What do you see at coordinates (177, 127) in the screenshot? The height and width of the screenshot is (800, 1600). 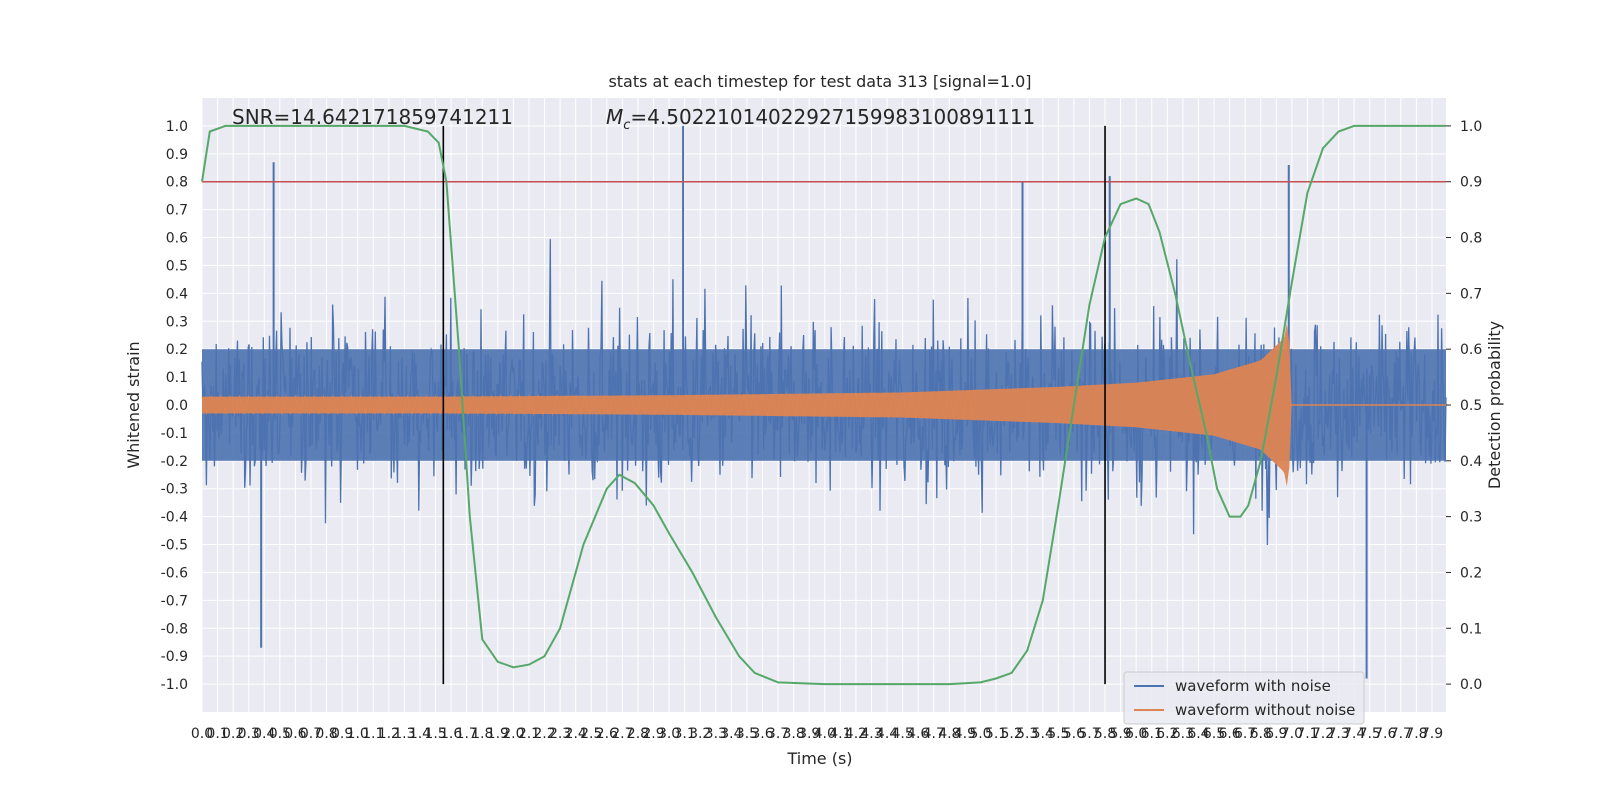 I see `y-tick-label: 1.0` at bounding box center [177, 127].